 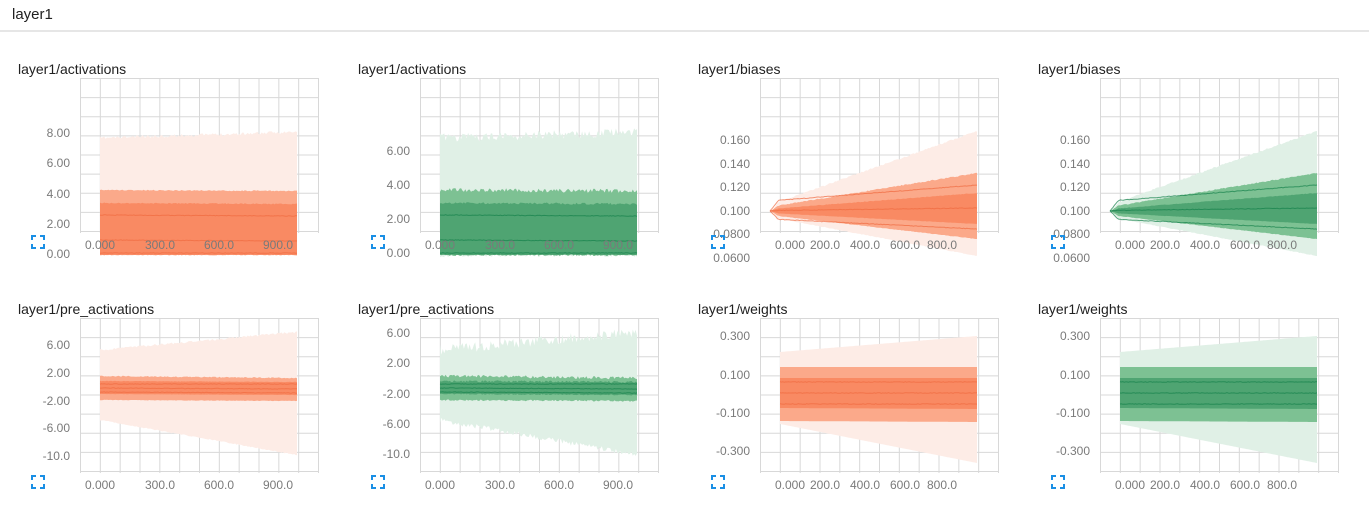 What do you see at coordinates (731, 234) in the screenshot?
I see `y-tick-label: 0.0800` at bounding box center [731, 234].